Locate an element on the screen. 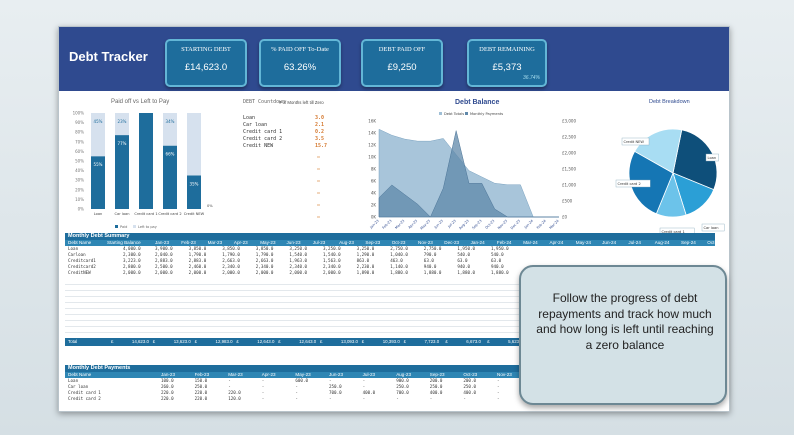  column-header: Apr-23 is located at coordinates (240, 242).